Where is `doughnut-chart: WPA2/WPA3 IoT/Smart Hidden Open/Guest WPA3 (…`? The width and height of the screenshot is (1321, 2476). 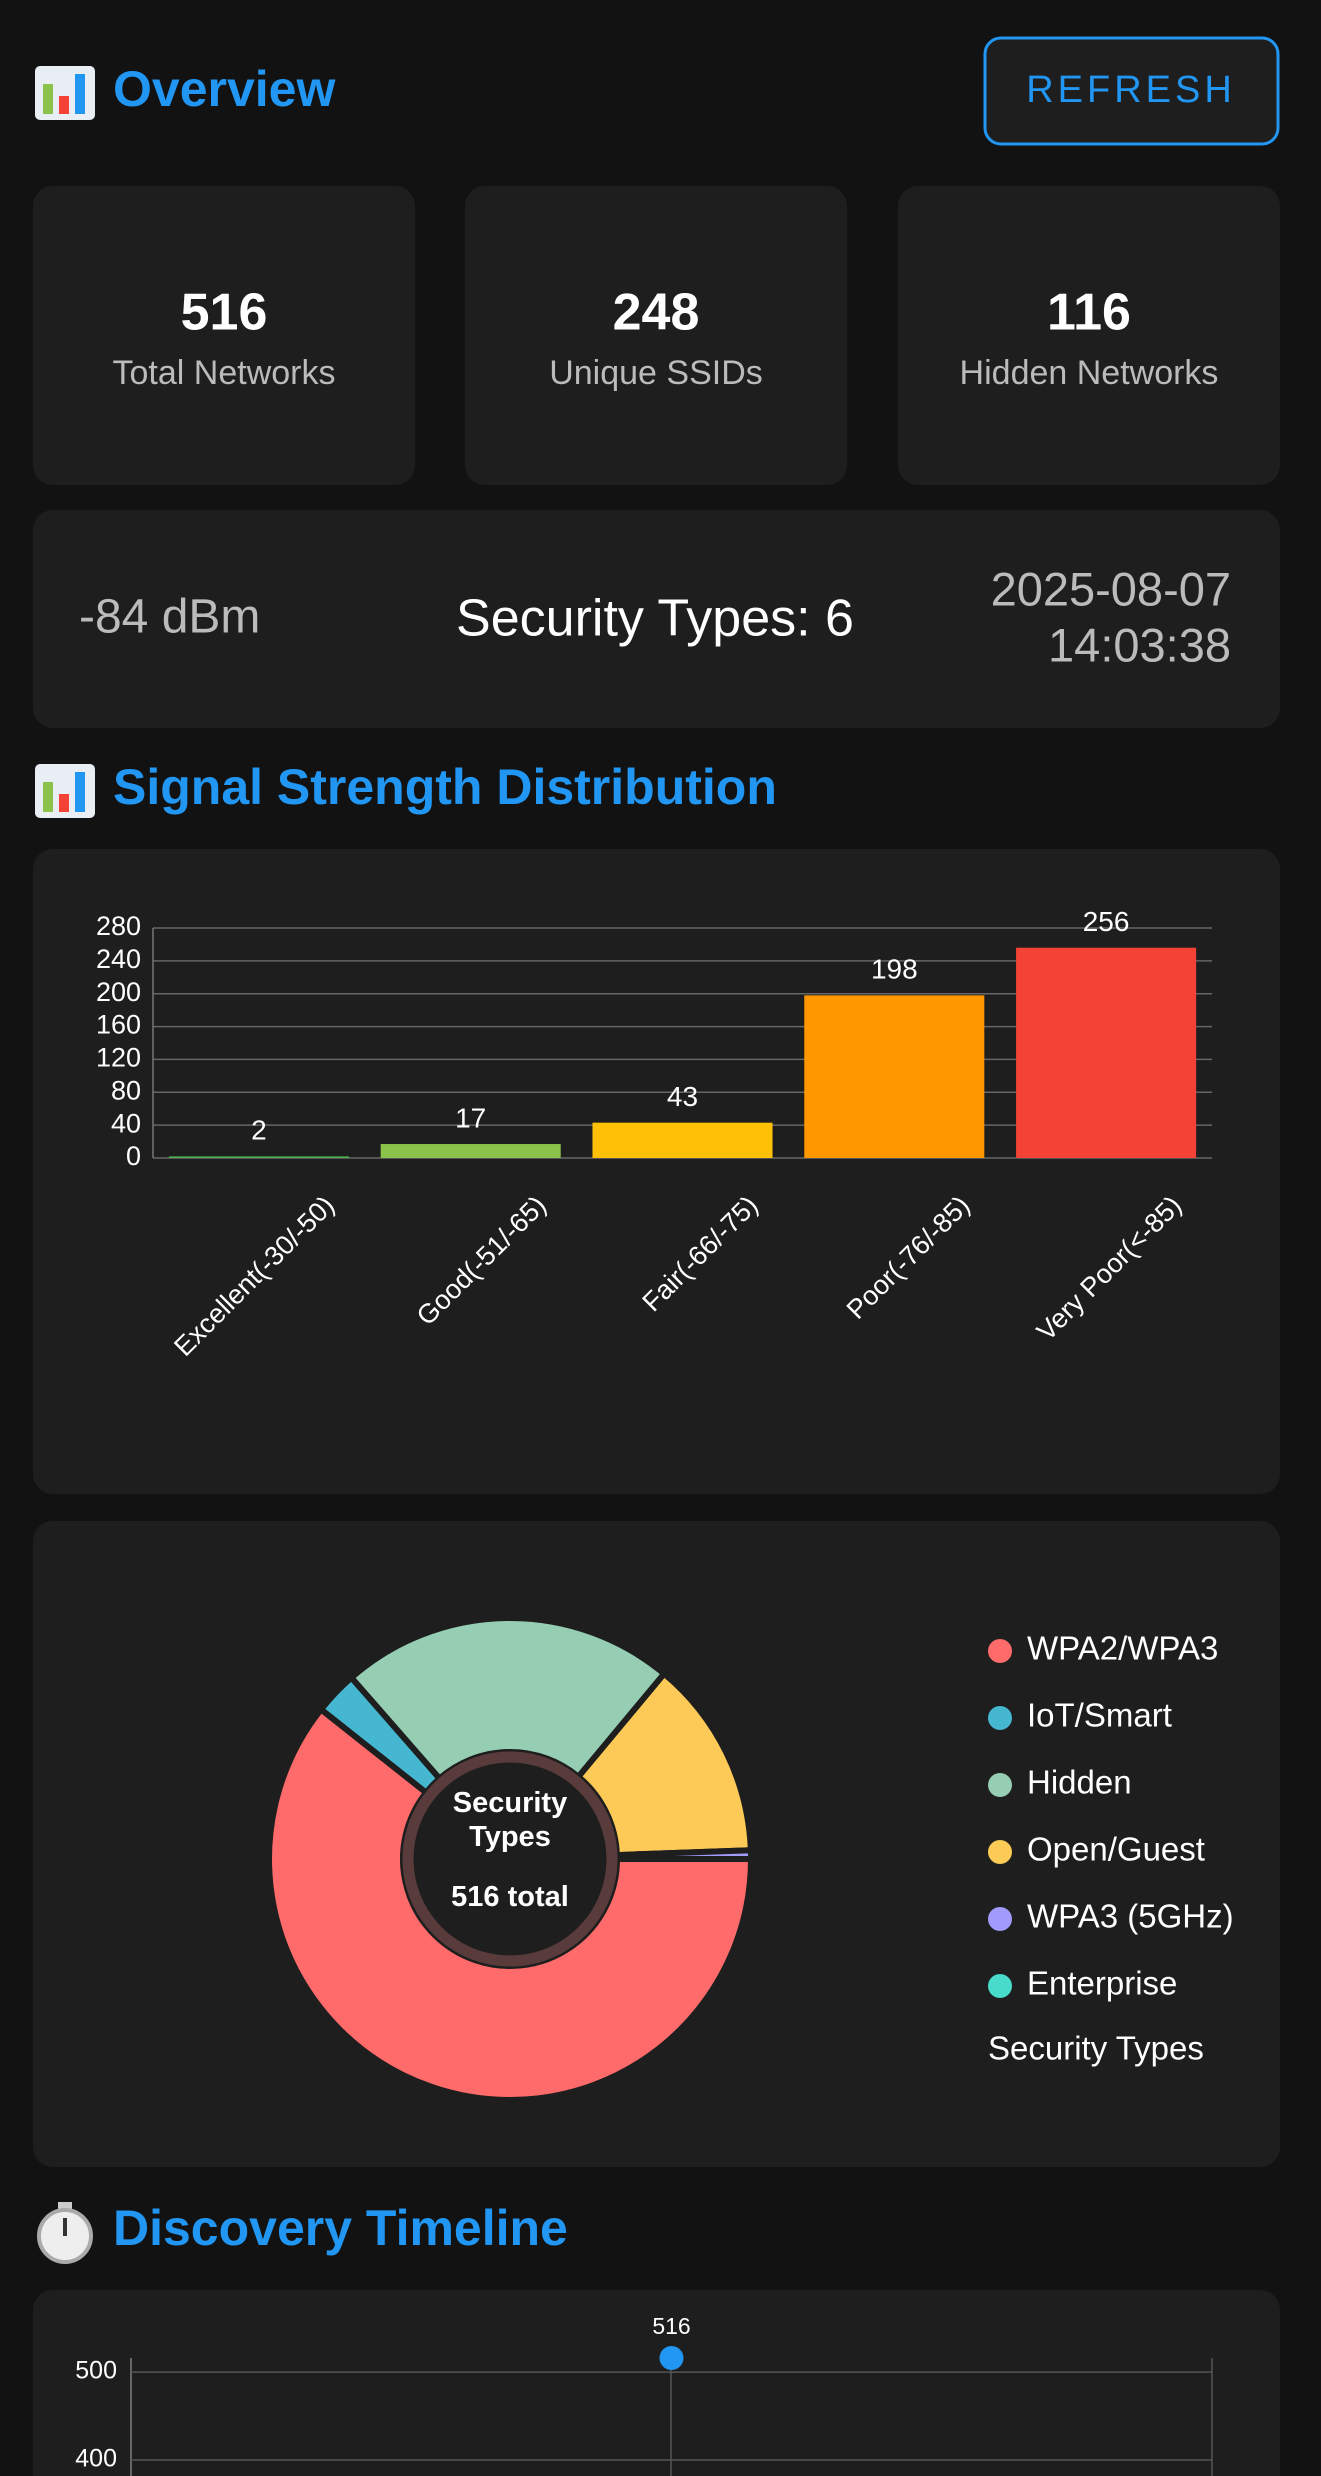
doughnut-chart: WPA2/WPA3 IoT/Smart Hidden Open/Guest WPA3 (… is located at coordinates (750, 1859).